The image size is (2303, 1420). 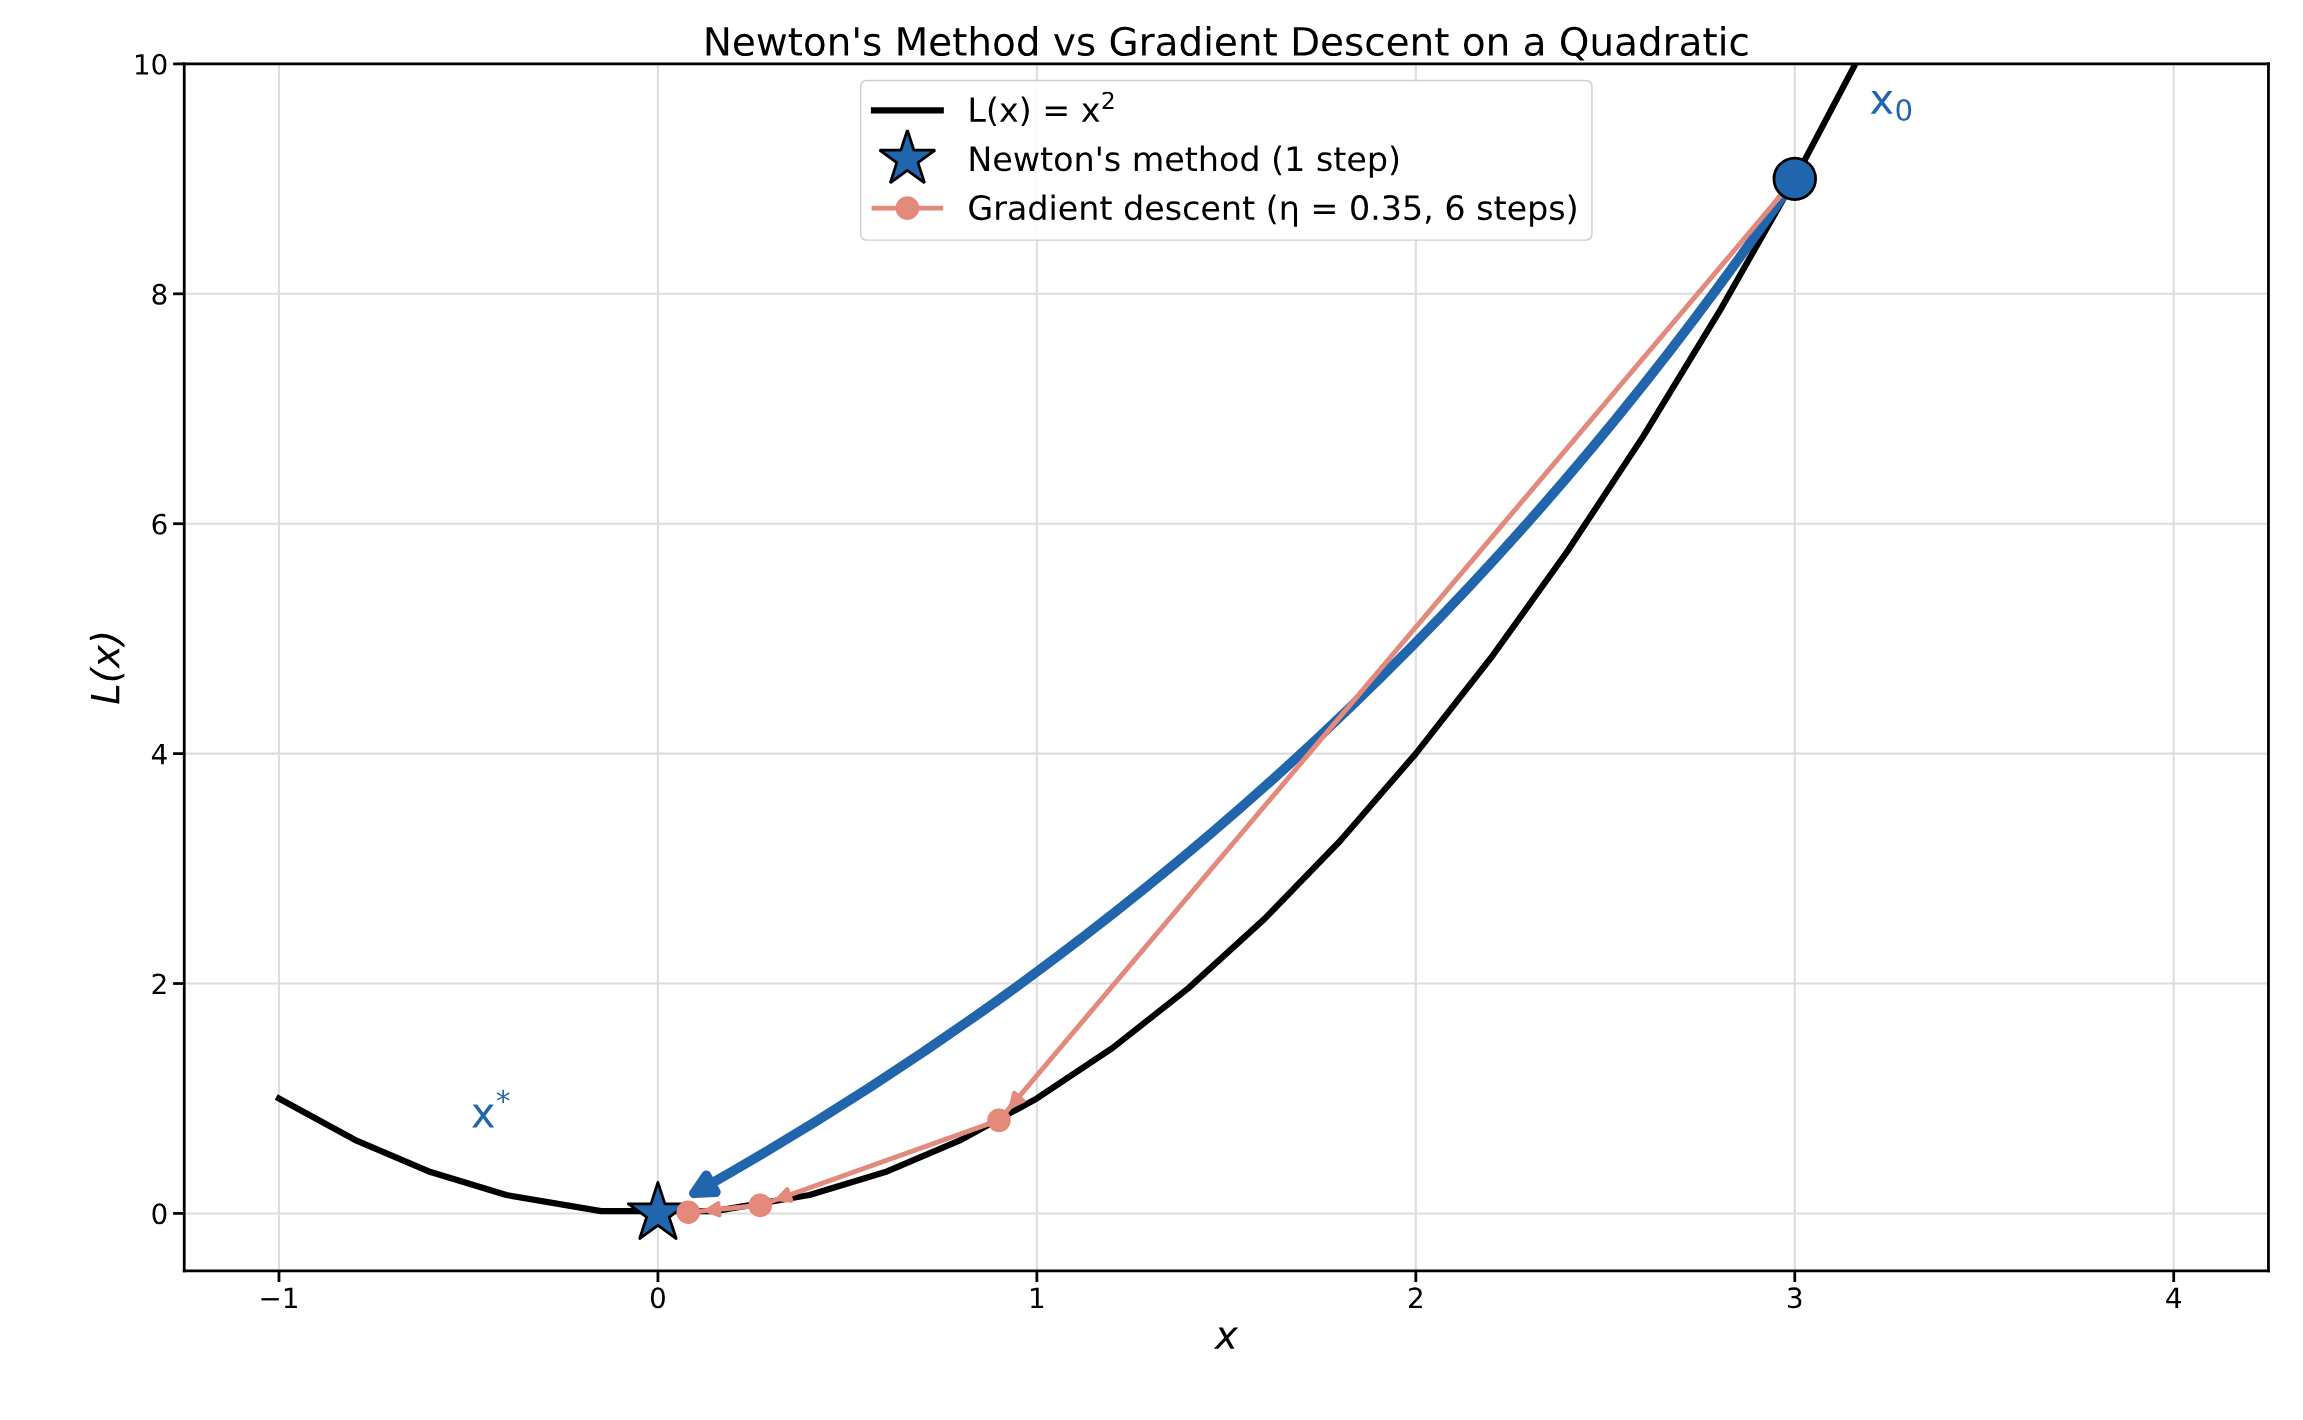 What do you see at coordinates (1042, 109) in the screenshot?
I see `legend-label: L(x) = x$^{2}$` at bounding box center [1042, 109].